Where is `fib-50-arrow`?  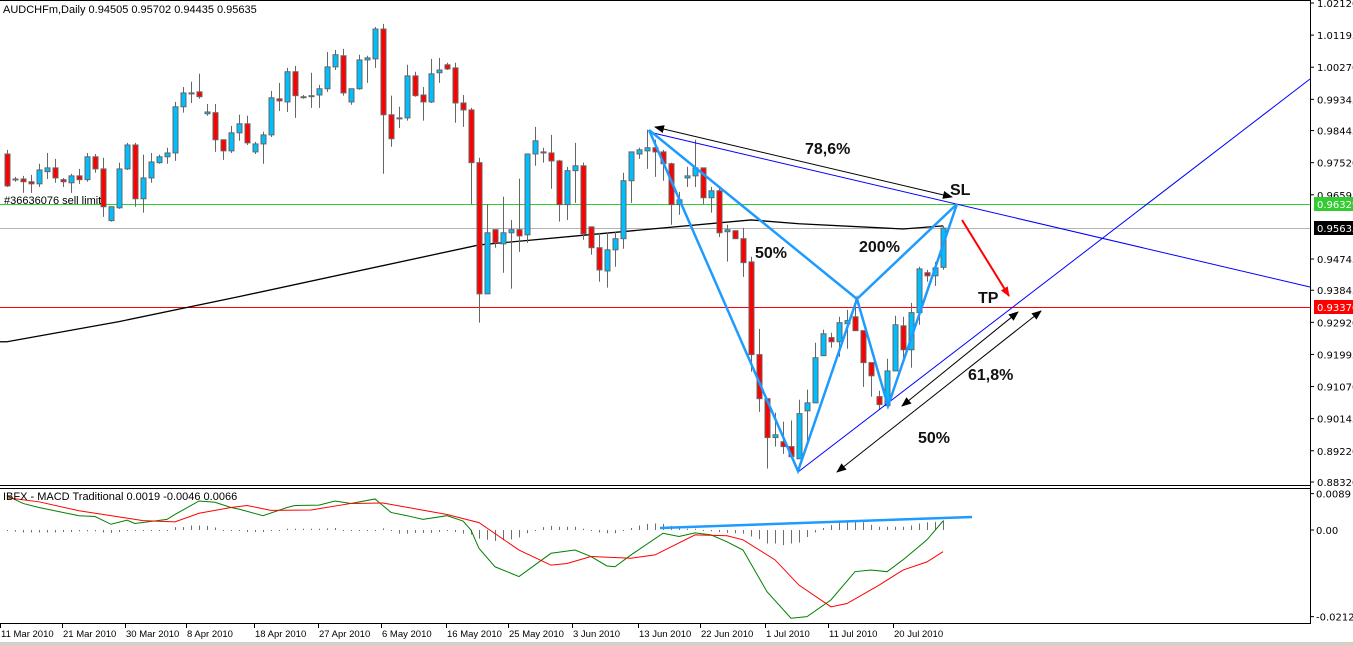
fib-50-arrow is located at coordinates (939, 391).